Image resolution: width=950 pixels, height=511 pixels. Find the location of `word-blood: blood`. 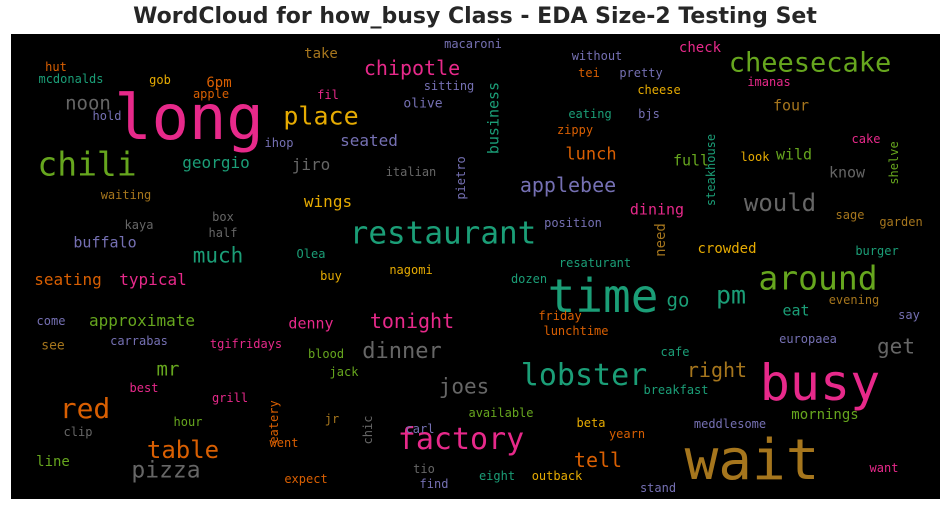

word-blood: blood is located at coordinates (326, 354).